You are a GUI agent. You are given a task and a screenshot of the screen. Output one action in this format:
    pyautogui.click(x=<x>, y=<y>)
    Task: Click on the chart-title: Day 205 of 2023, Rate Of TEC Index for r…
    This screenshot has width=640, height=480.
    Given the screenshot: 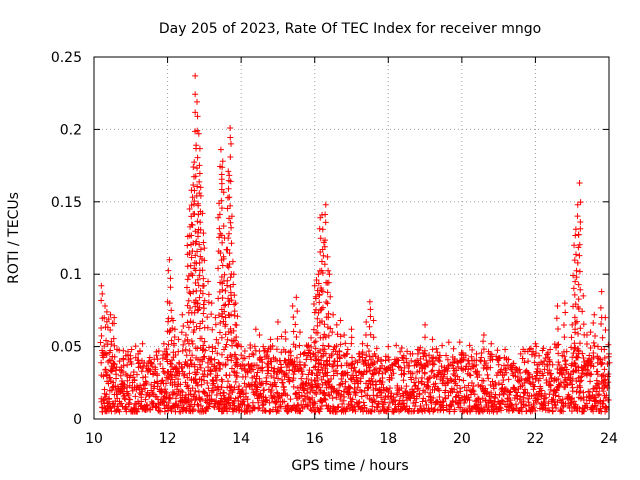 What is the action you would take?
    pyautogui.click(x=350, y=29)
    